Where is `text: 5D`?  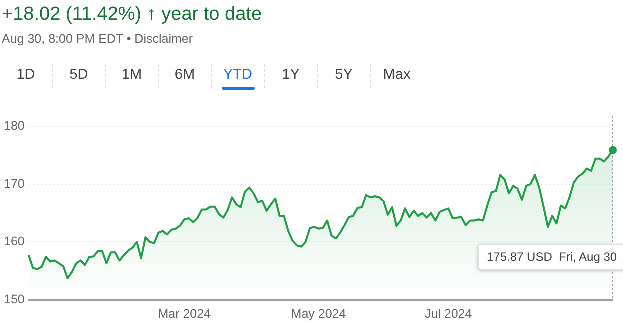
text: 5D is located at coordinates (79, 75).